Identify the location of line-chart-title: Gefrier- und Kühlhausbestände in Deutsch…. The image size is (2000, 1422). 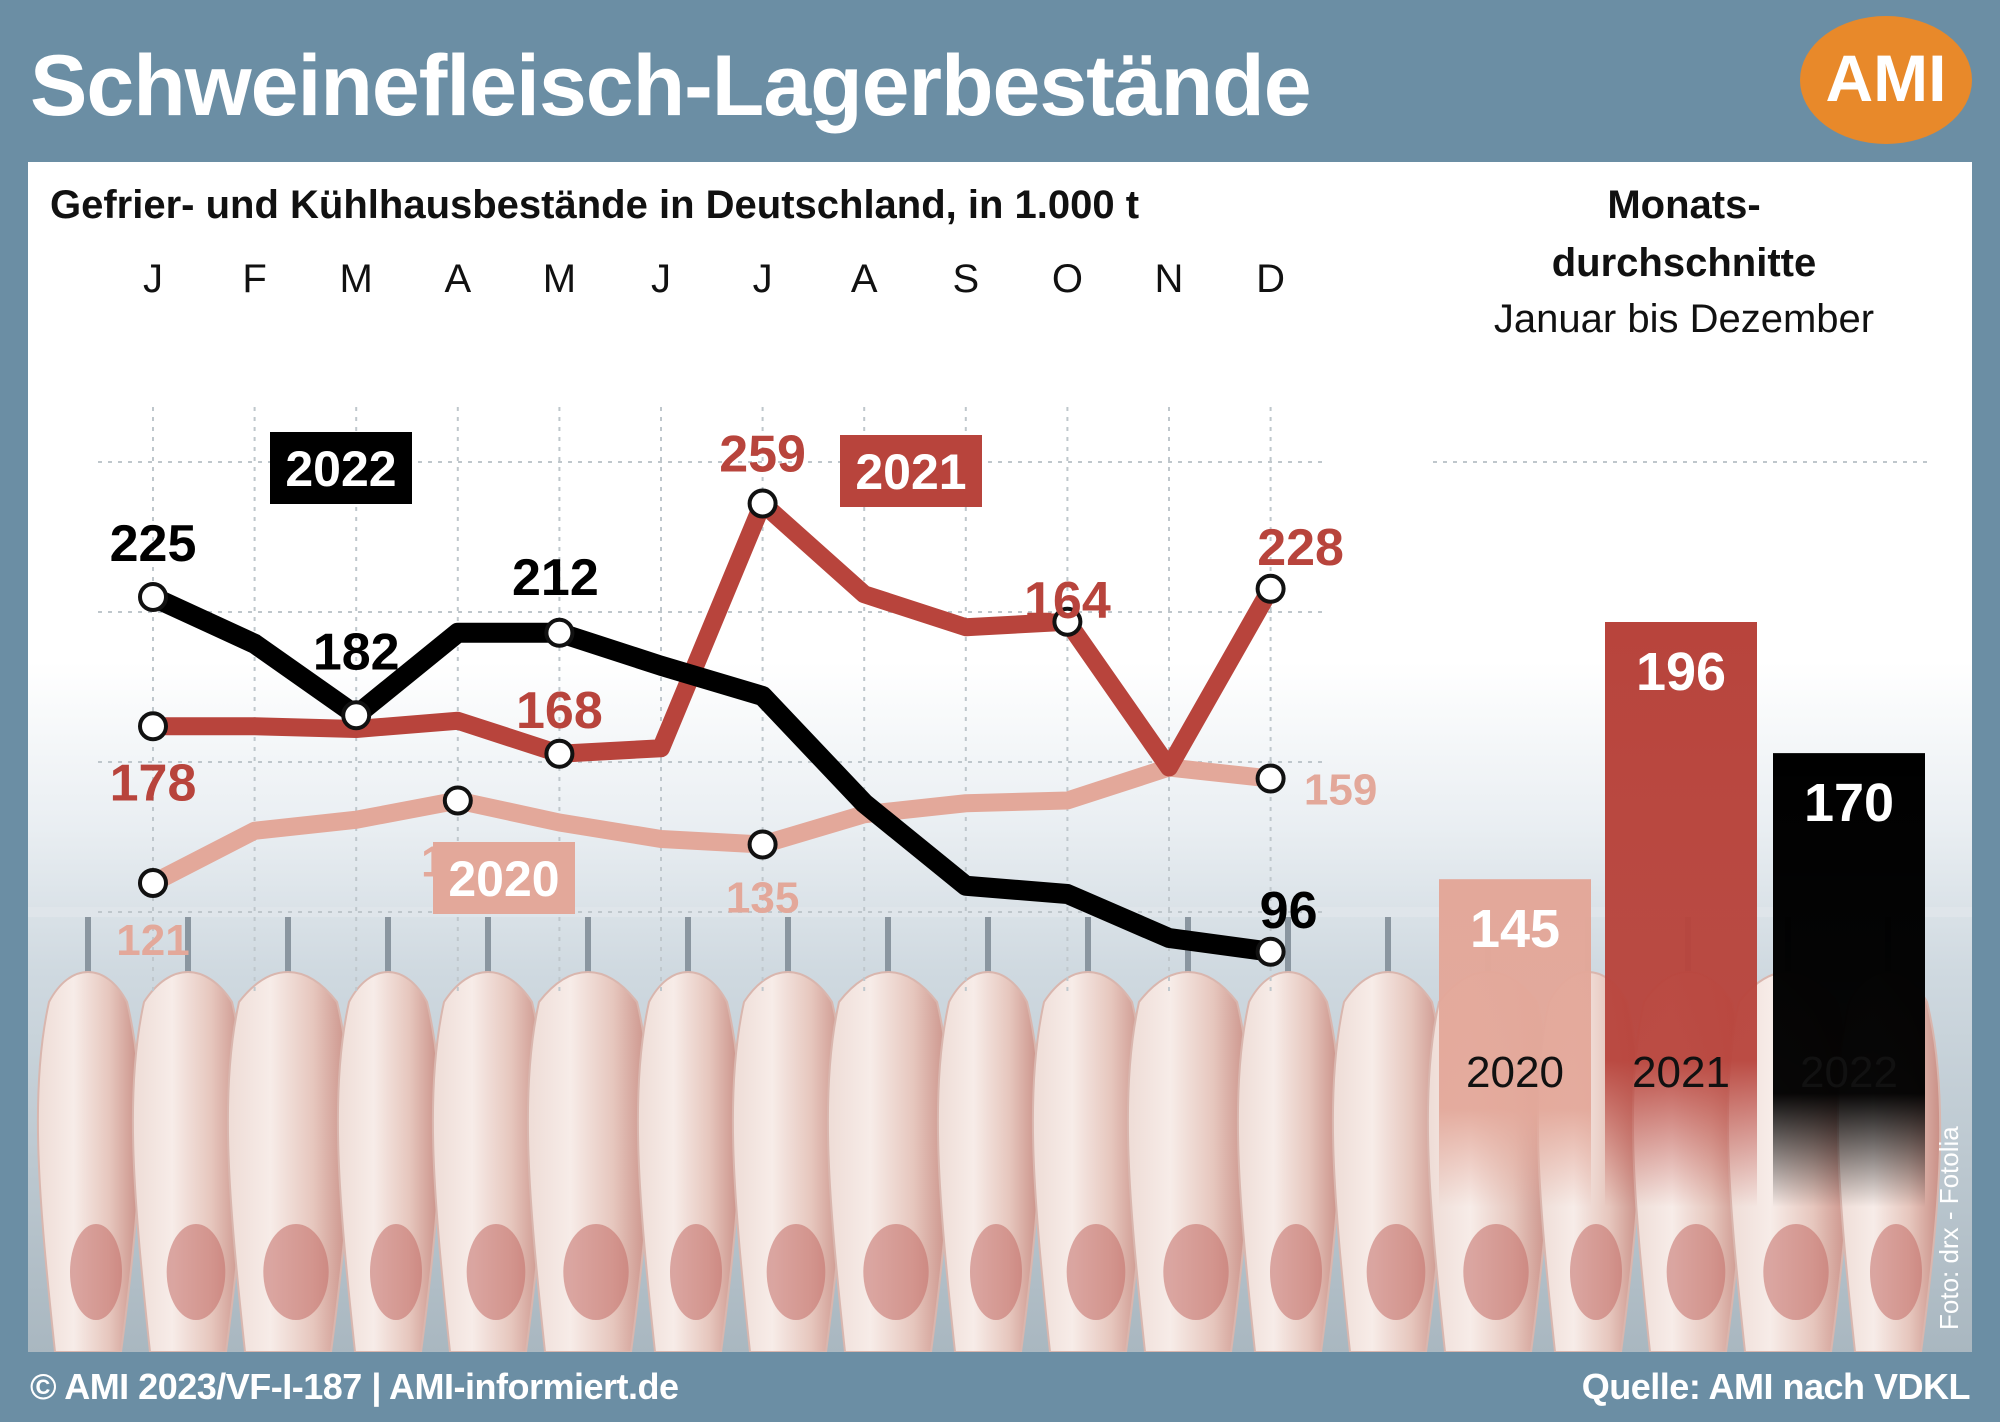
(594, 205).